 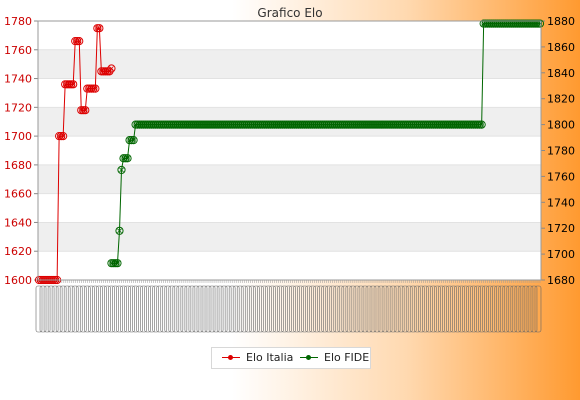 I want to click on right-axis-tick-label: 1880, so click(x=561, y=21).